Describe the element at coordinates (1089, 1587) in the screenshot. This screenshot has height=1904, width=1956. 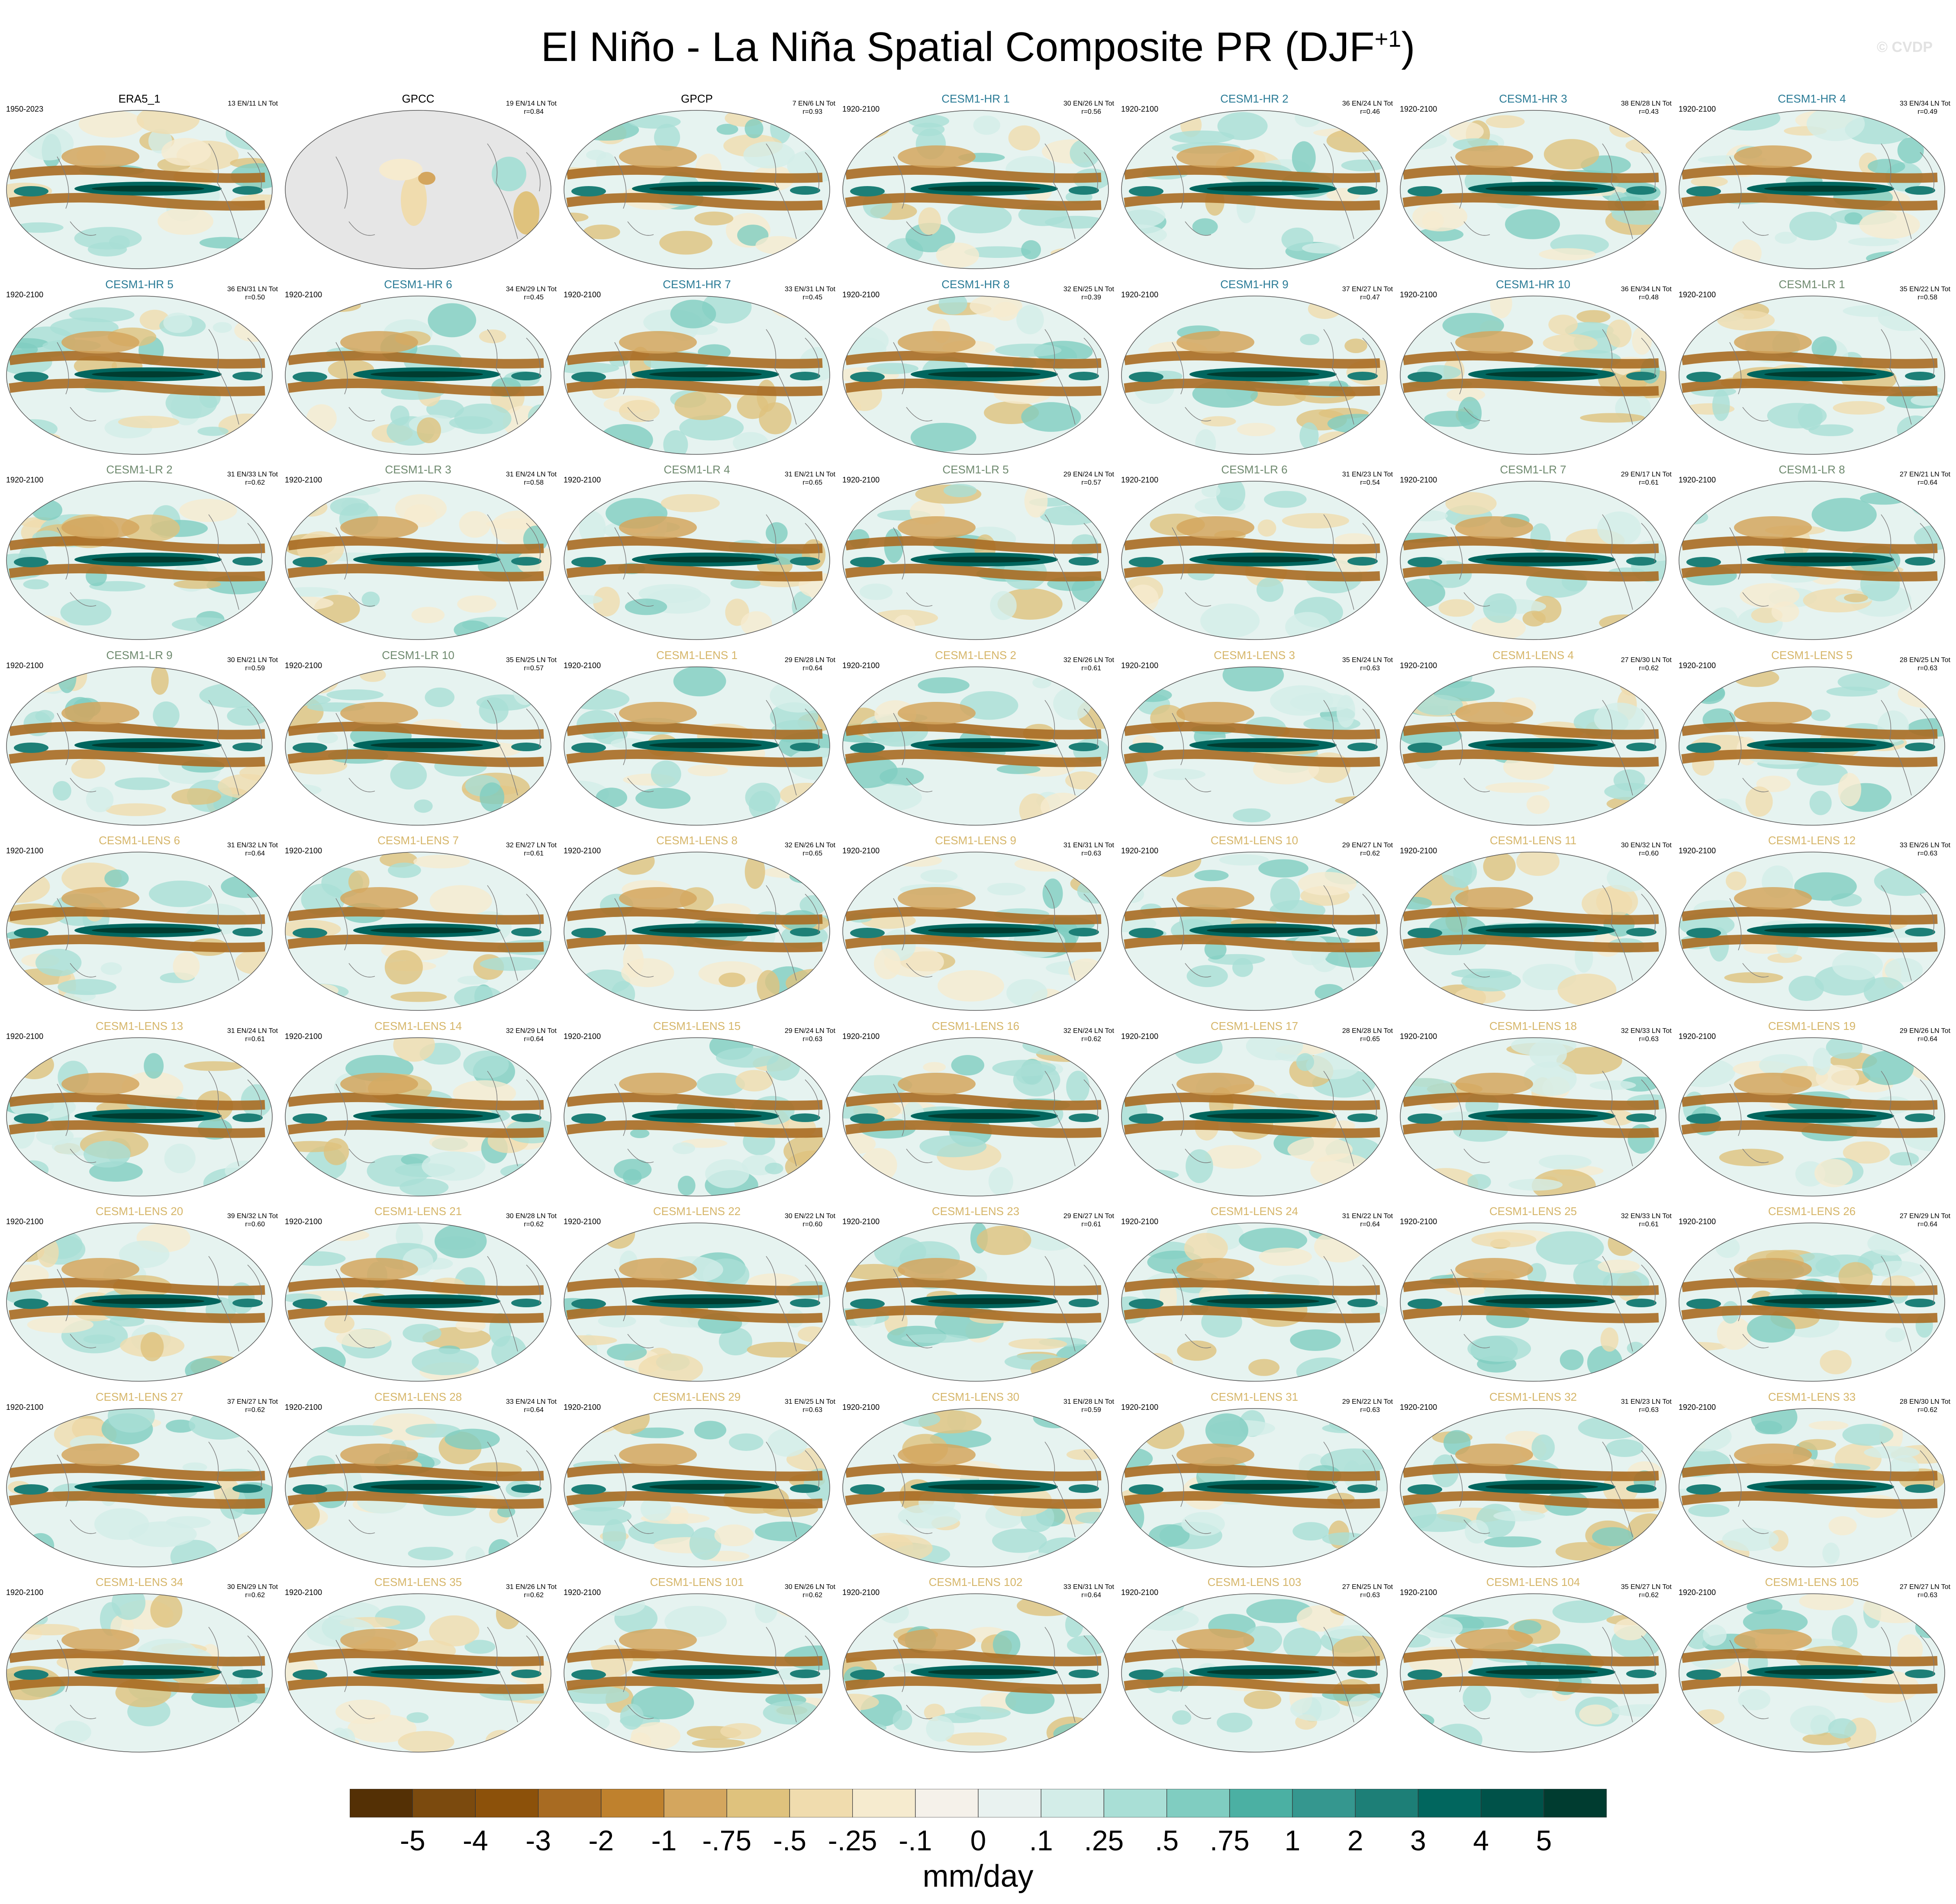
I see `panel-event-counts: 33 EN/31 LN Tot` at that location.